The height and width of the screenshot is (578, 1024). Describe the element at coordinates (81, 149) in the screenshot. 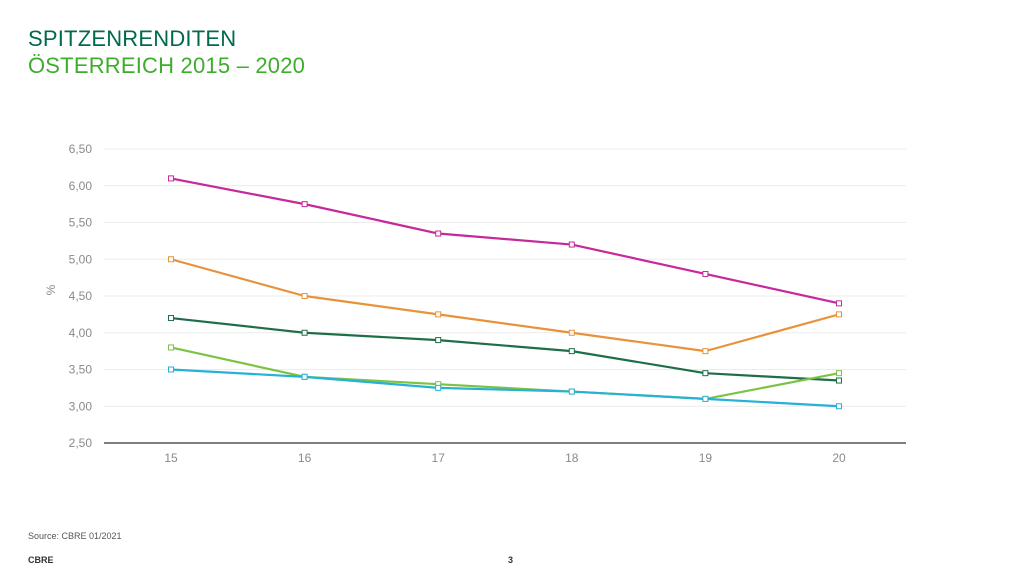

I see `y-tick-label: 6,50` at that location.